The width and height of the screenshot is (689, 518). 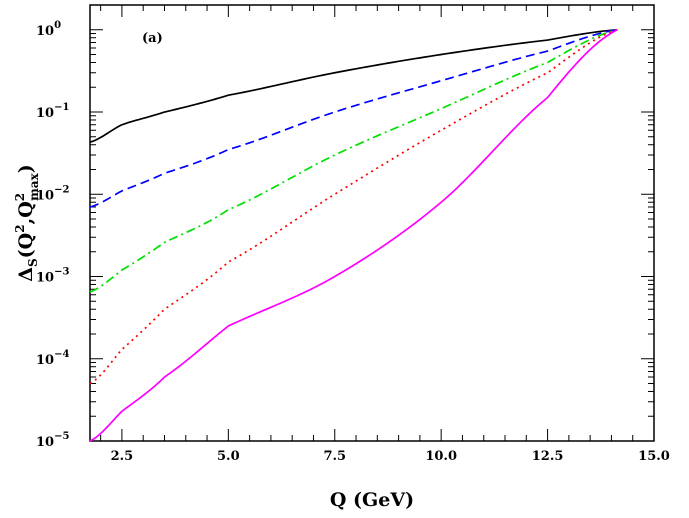 I want to click on x-tick-label: 2.5, so click(x=122, y=456).